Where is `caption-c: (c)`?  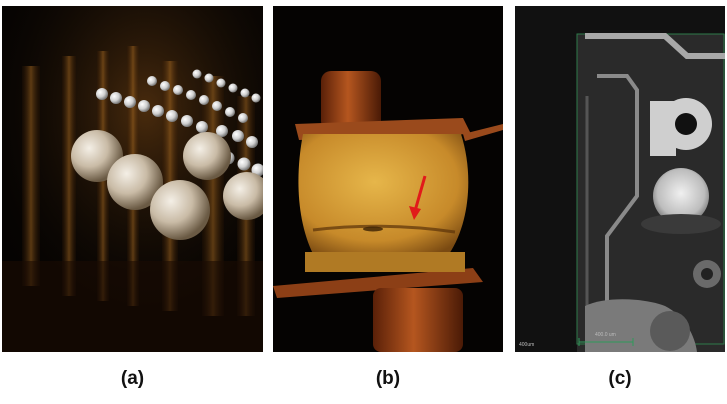 caption-c: (c) is located at coordinates (620, 378).